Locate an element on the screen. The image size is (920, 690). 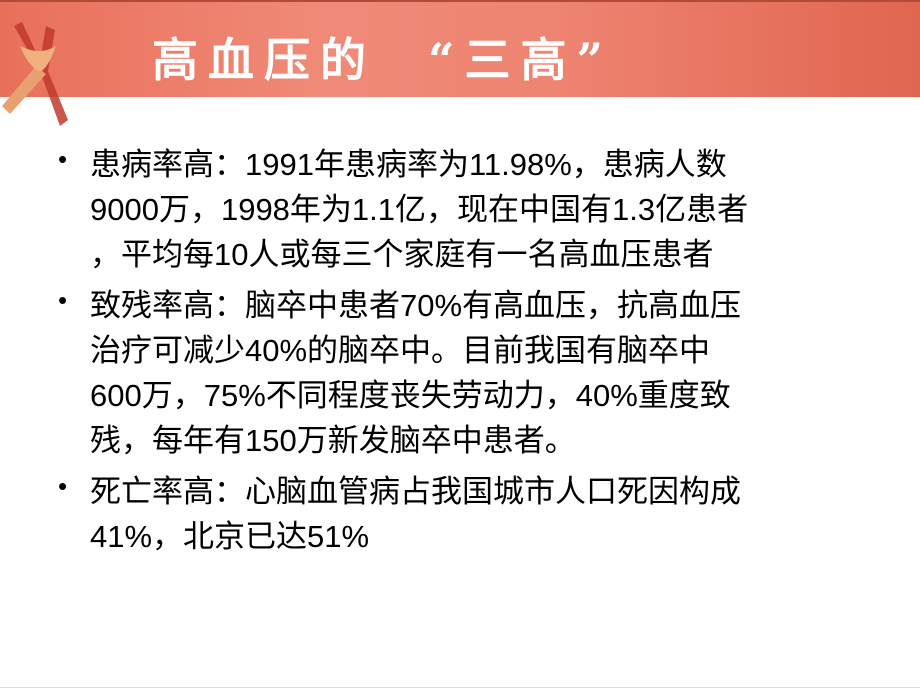
bullet-item: • 死亡率高：心脑血管病占我国城市人口死因构成 41%，北京已达51% is located at coordinates (468, 514).